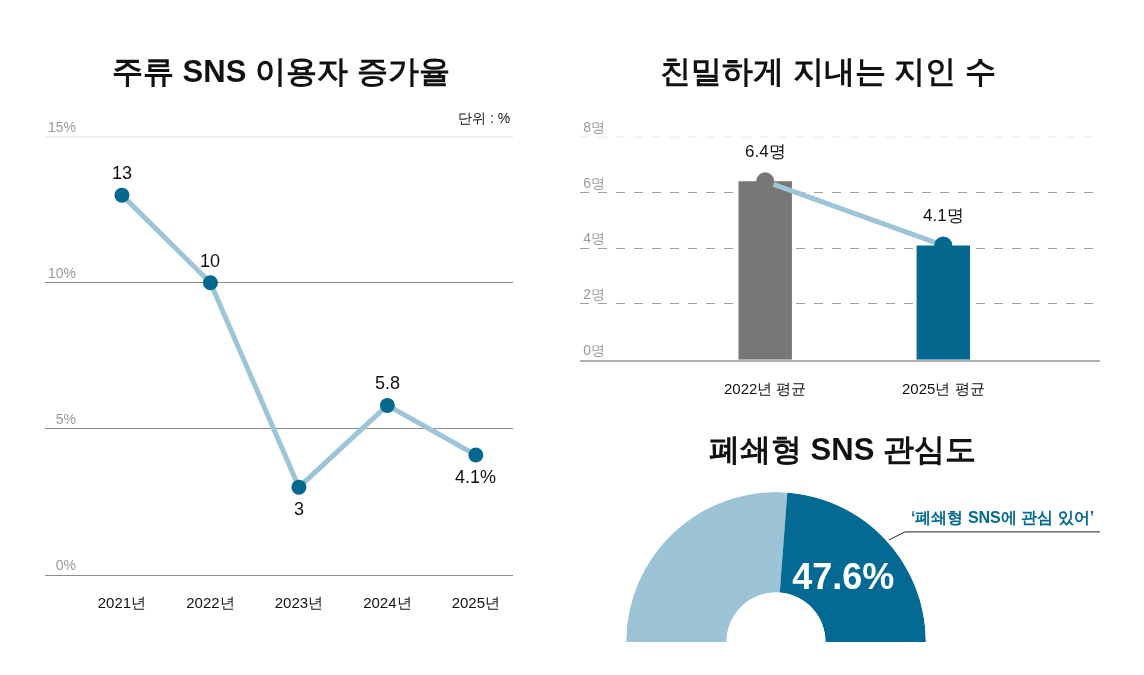 The image size is (1144, 675). I want to click on y-tick-label: 0명, so click(594, 349).